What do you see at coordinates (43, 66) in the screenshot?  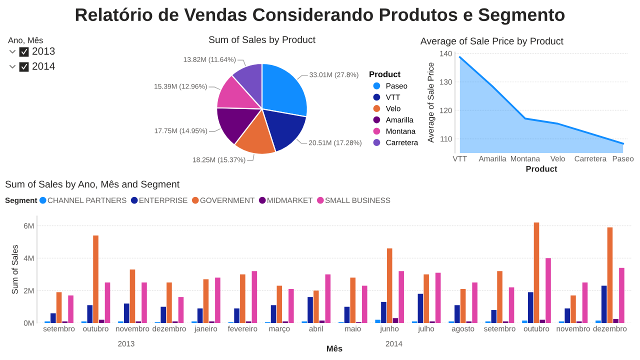 I see `text: 2014` at bounding box center [43, 66].